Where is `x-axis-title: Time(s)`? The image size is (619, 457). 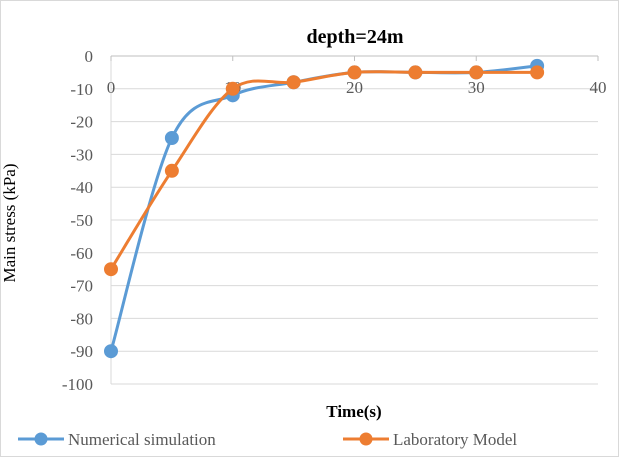 x-axis-title: Time(s) is located at coordinates (353, 411).